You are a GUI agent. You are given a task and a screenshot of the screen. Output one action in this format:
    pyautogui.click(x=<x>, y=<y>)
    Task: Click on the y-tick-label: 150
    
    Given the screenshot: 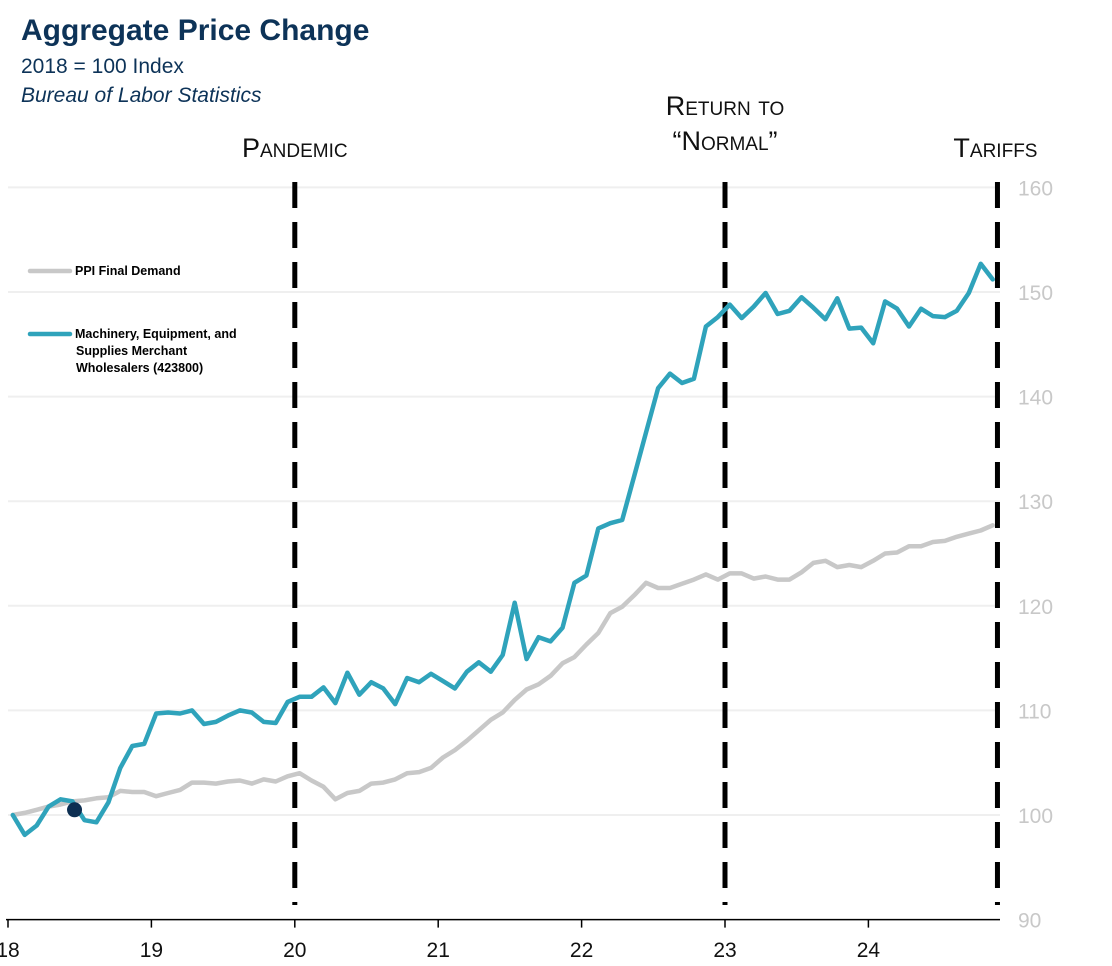 What is the action you would take?
    pyautogui.click(x=1035, y=293)
    